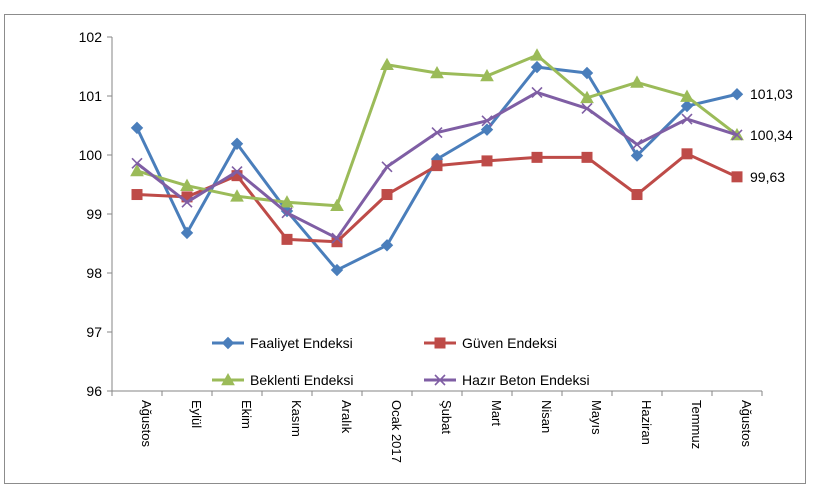 The image size is (825, 500). I want to click on end-value-label: 100,34, so click(771, 135).